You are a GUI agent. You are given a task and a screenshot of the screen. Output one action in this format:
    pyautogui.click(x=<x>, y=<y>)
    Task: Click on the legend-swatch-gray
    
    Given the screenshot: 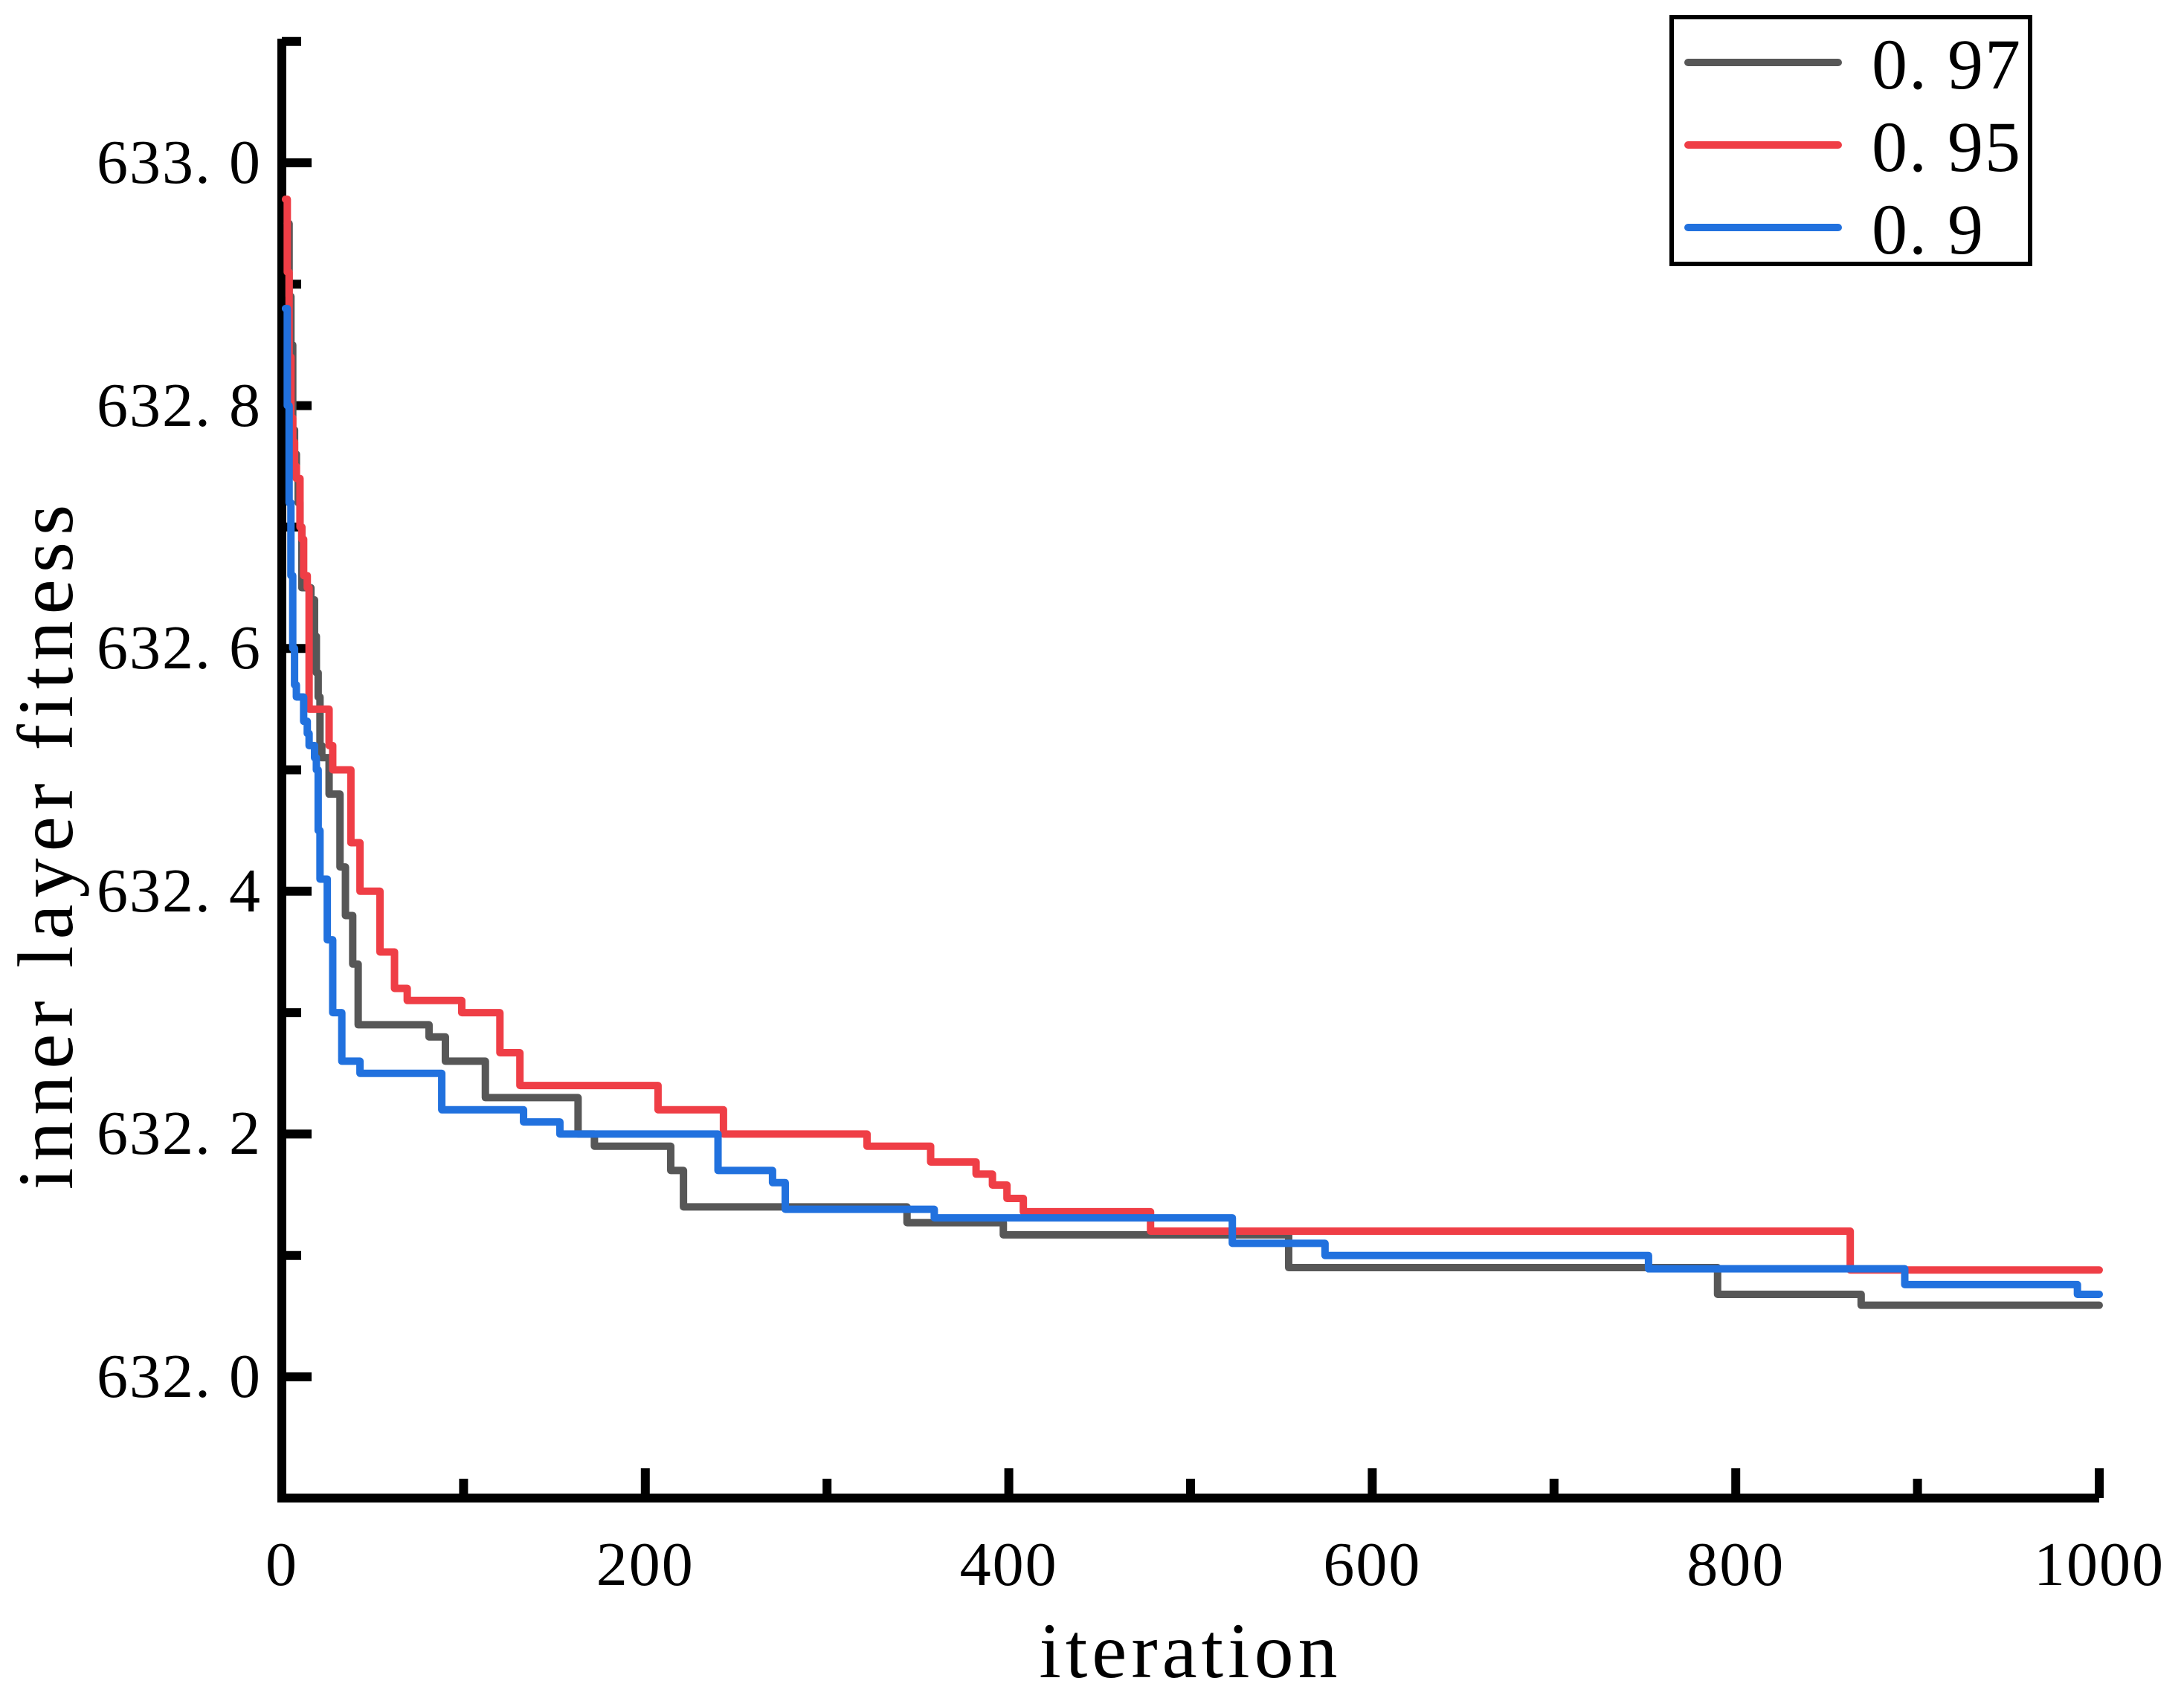 What is the action you would take?
    pyautogui.click(x=1763, y=62)
    